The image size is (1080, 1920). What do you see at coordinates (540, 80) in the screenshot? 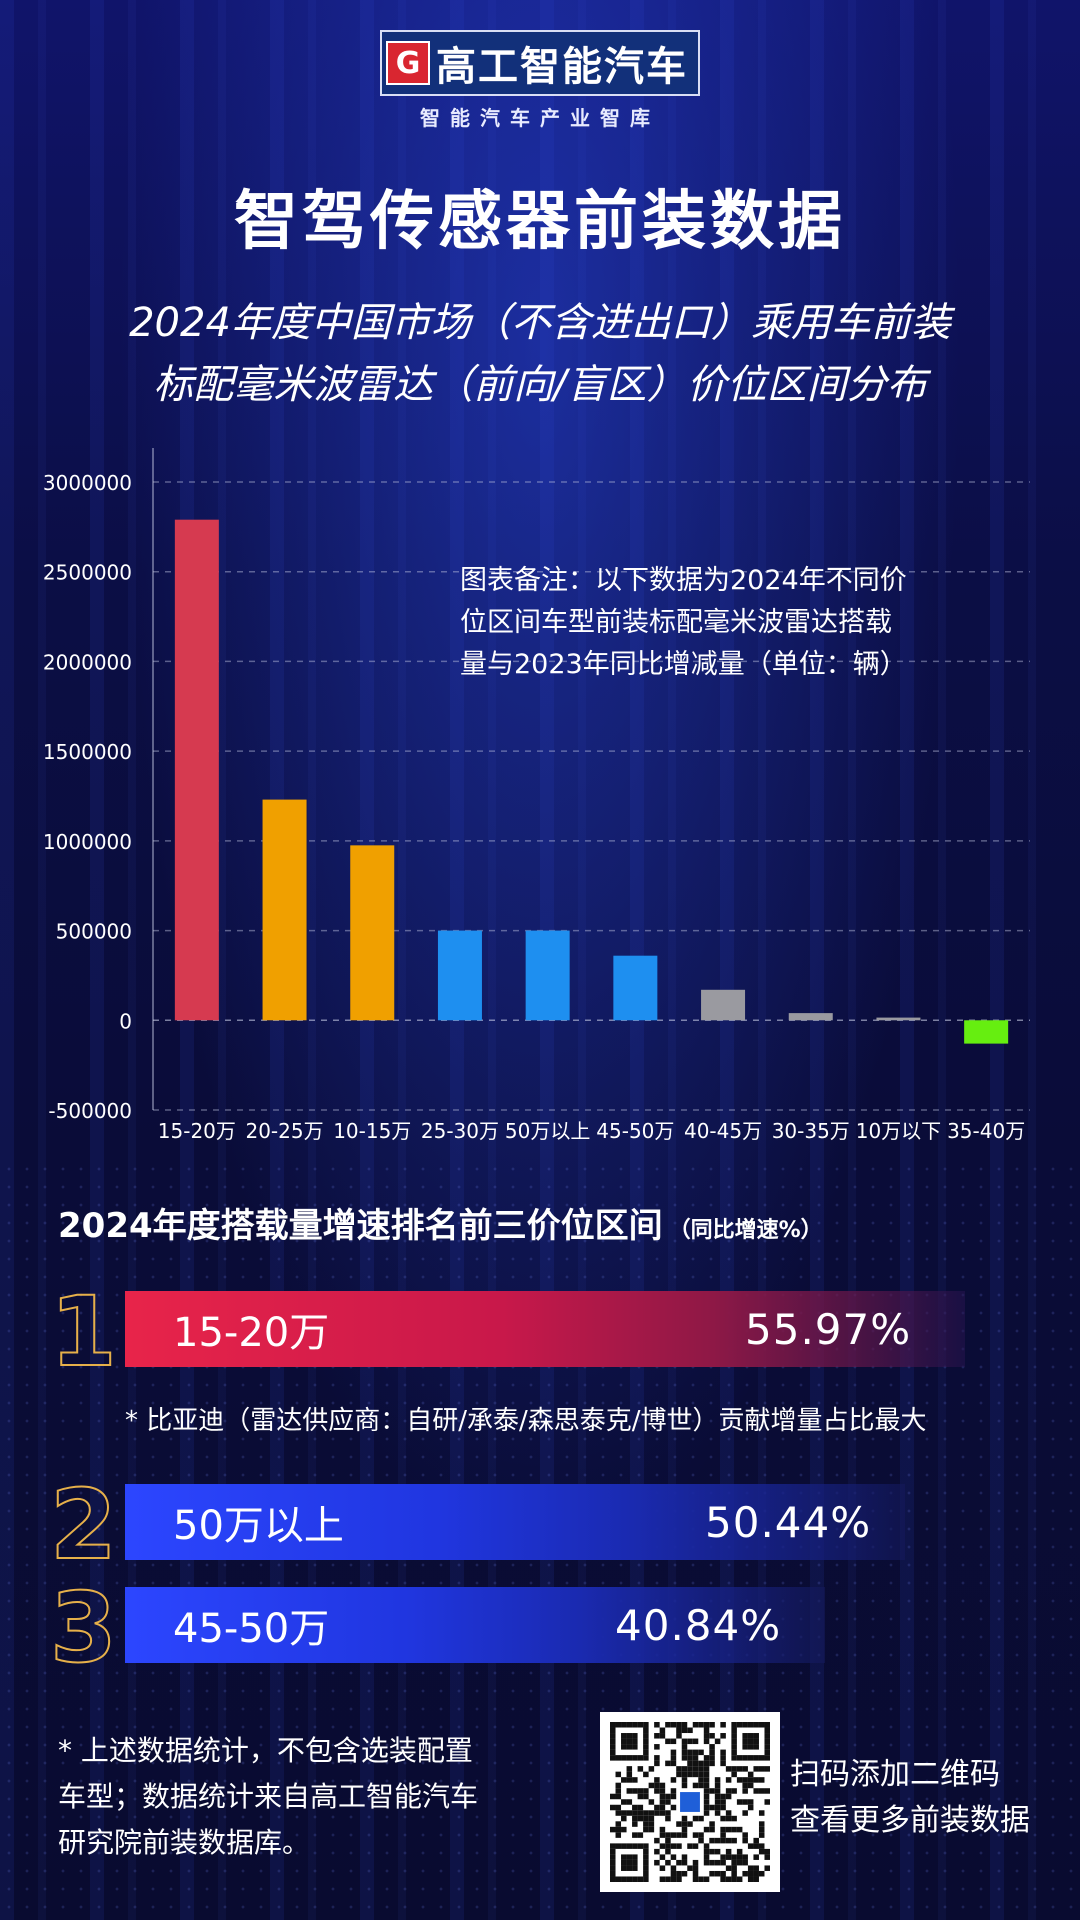
I see `brand-logo: G 高工智能汽车 智能汽车产业智库` at bounding box center [540, 80].